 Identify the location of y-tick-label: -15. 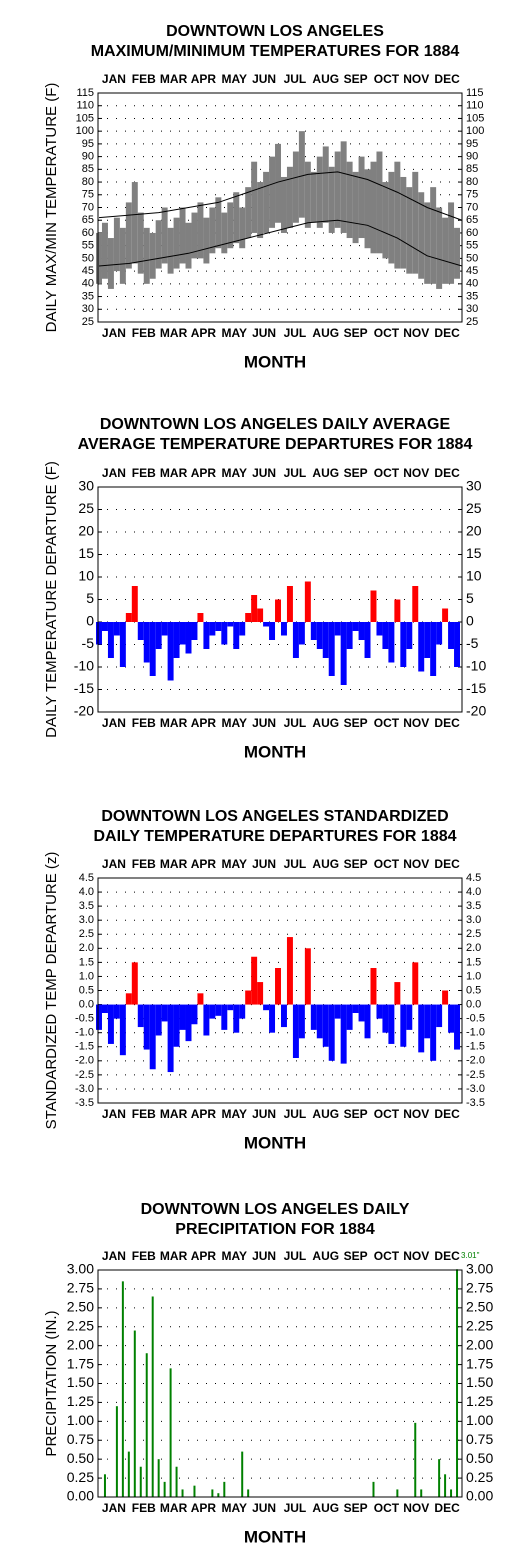
(476, 688).